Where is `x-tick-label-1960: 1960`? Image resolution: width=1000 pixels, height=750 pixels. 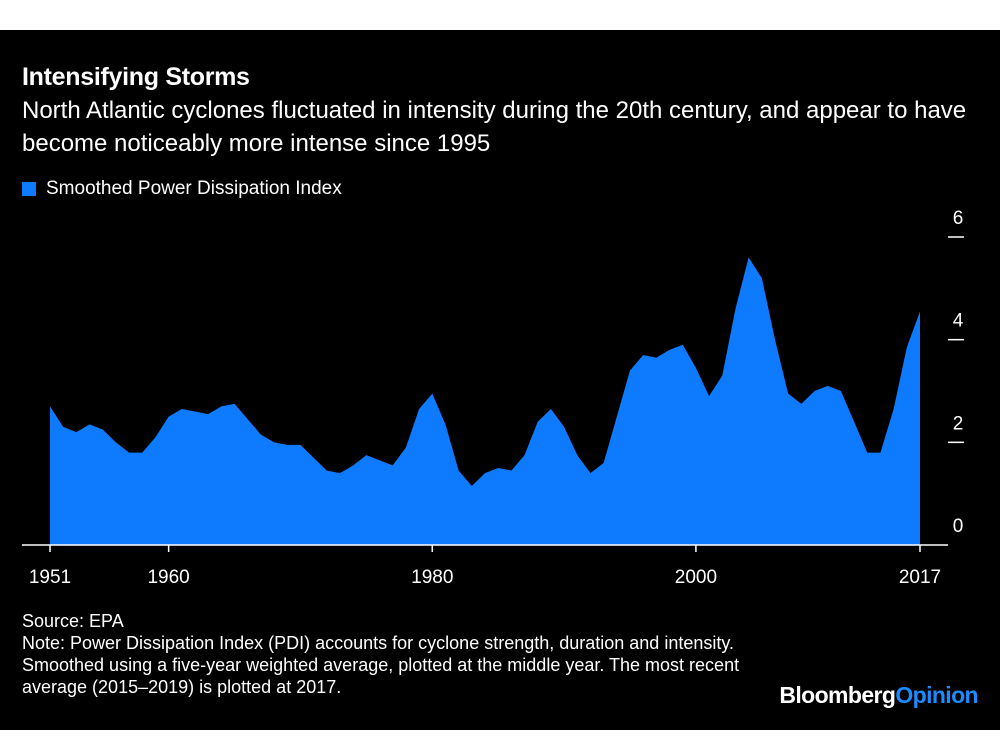
x-tick-label-1960: 1960 is located at coordinates (168, 577).